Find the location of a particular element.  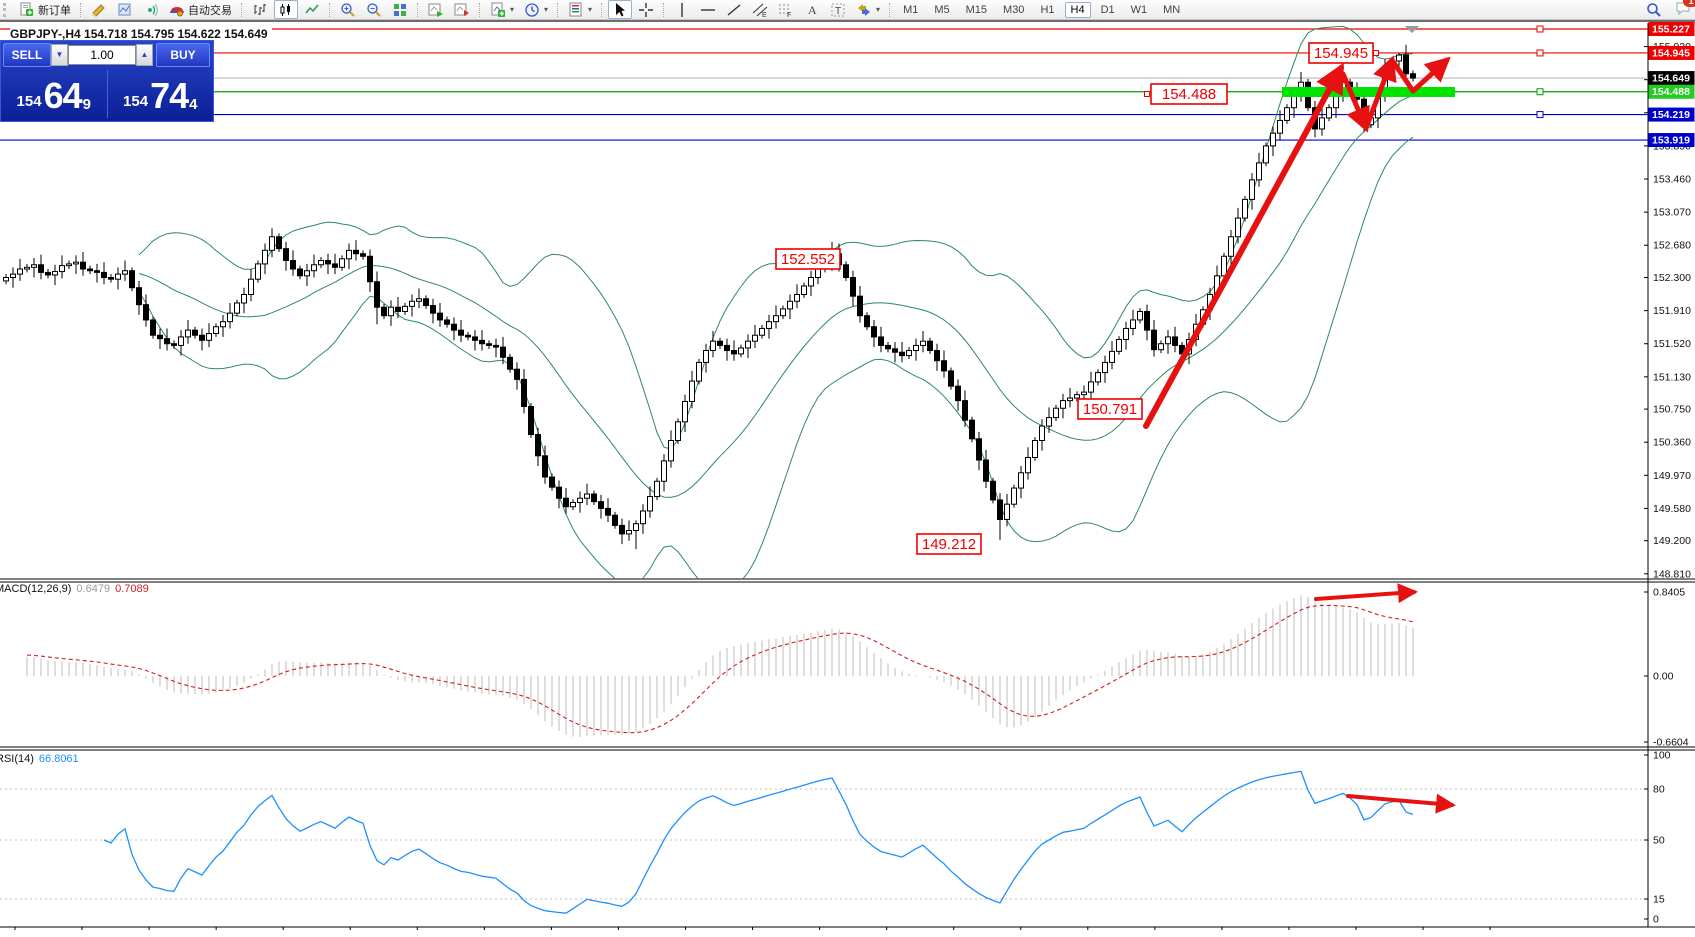

label-button: T is located at coordinates (838, 9).